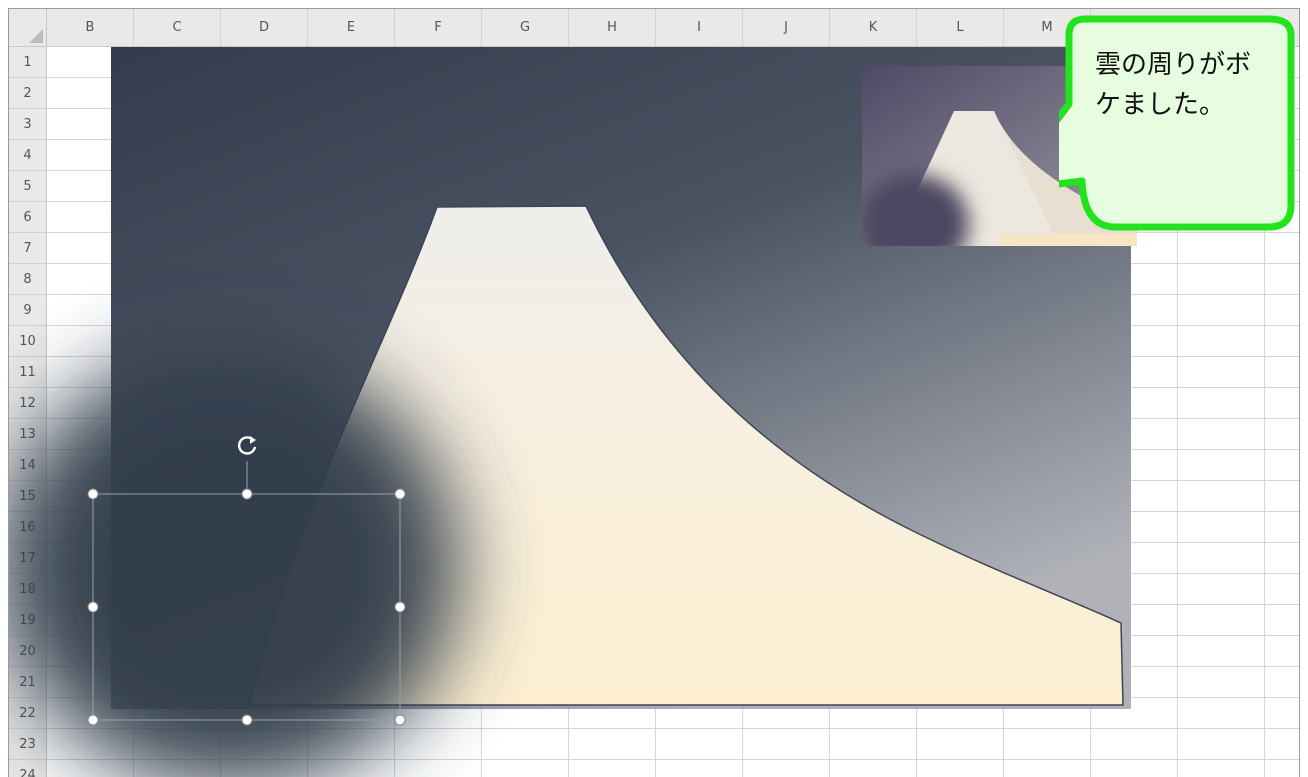 This screenshot has height=777, width=1308. I want to click on callout-text: 雲の周りがボ ケました。, so click(1185, 85).